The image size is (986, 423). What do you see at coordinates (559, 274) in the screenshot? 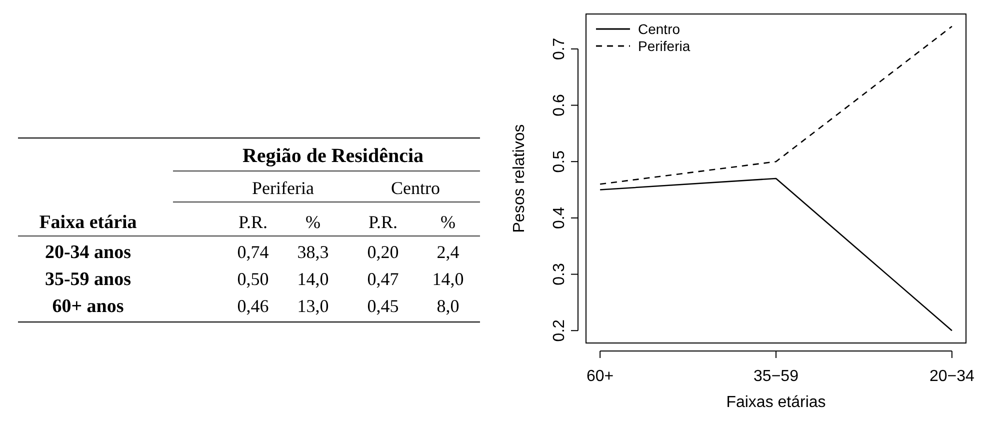
I see `y-tick-label: 0.3` at bounding box center [559, 274].